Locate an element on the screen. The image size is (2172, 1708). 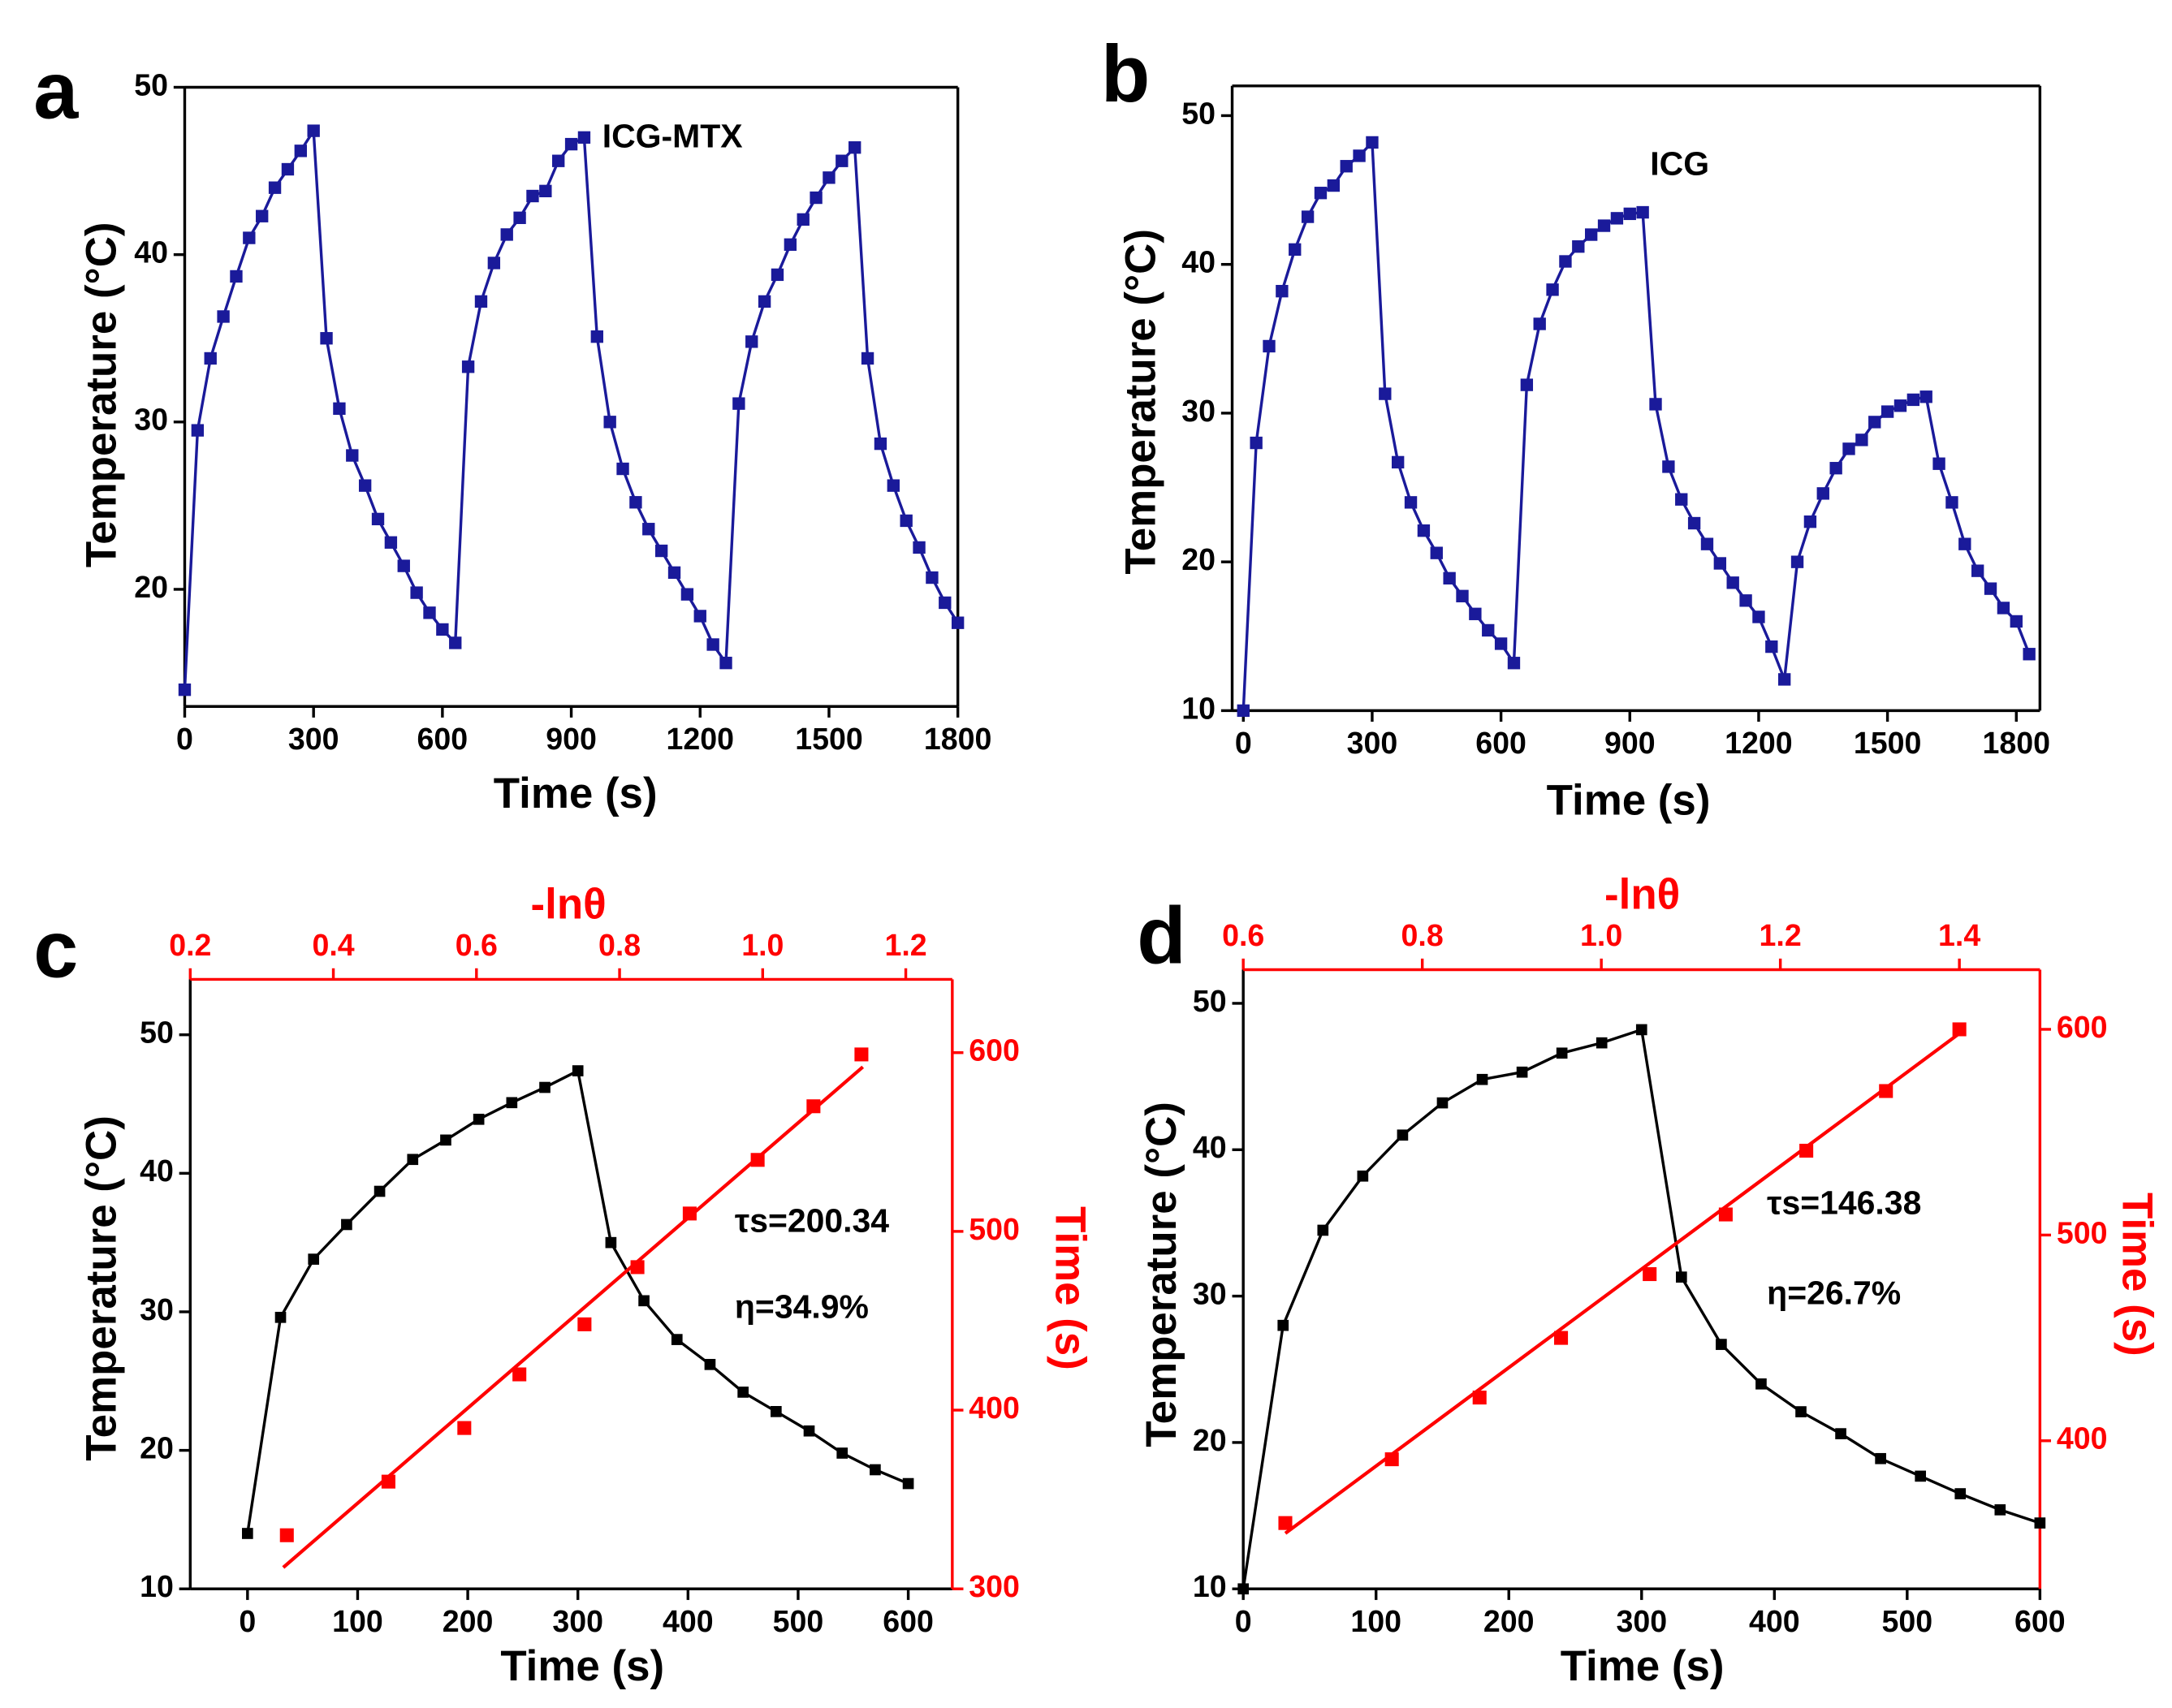
y-tick-label: 30 is located at coordinates (151, 420).